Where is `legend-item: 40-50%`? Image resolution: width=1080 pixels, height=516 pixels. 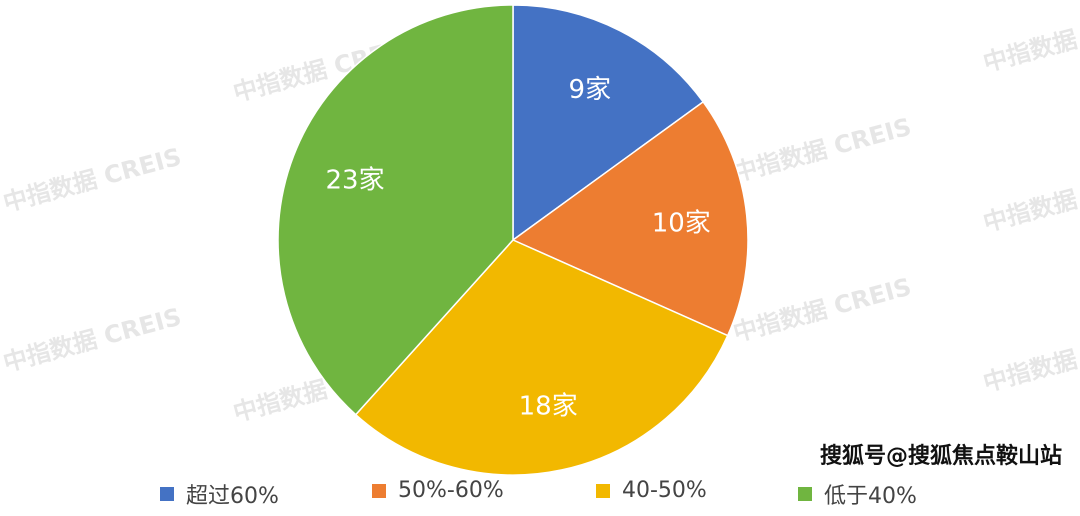 legend-item: 40-50% is located at coordinates (651, 490).